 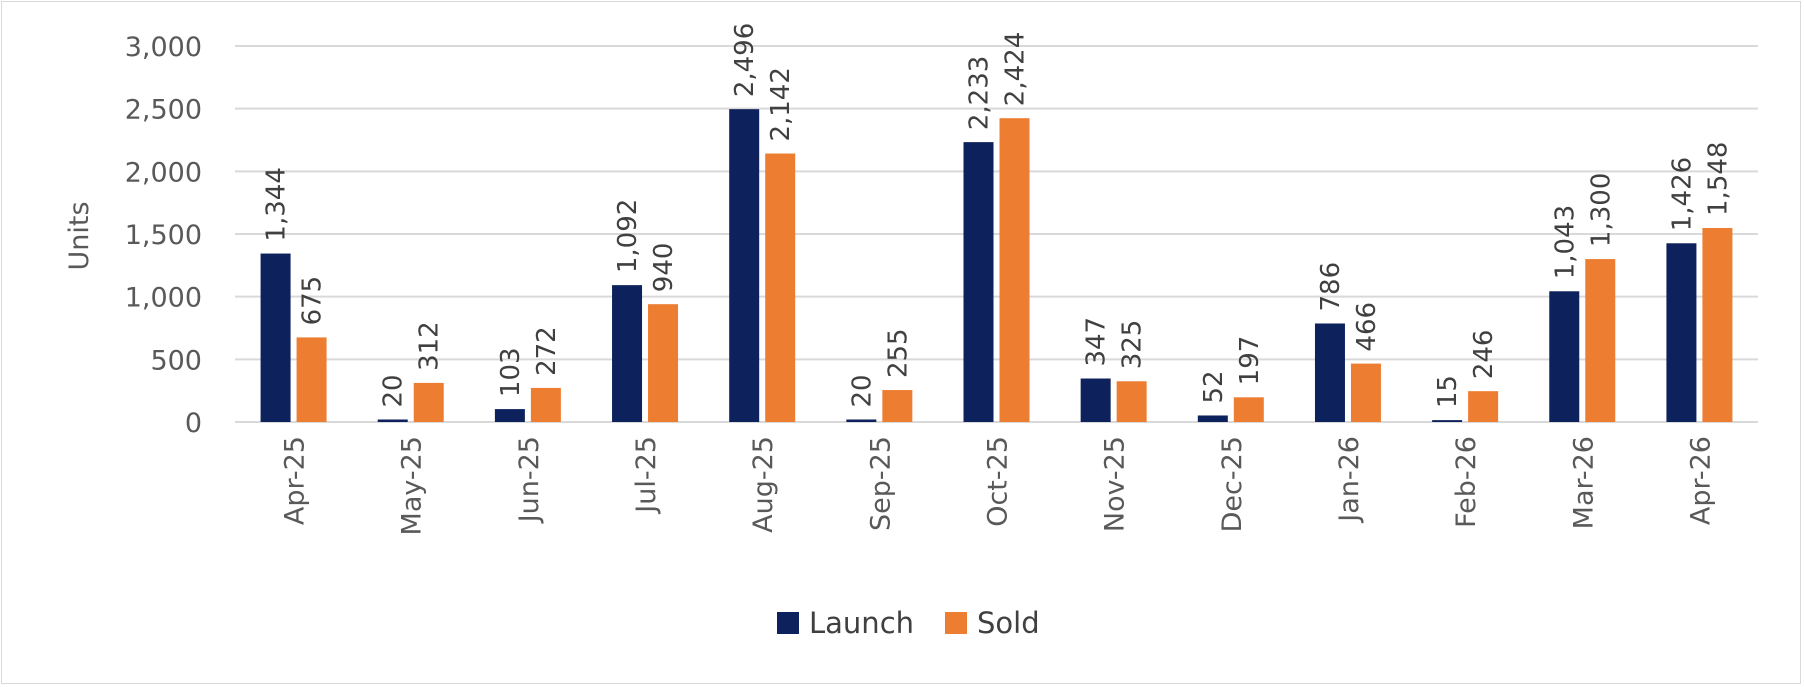 What do you see at coordinates (1232, 484) in the screenshot?
I see `x-tick-label: Dec-25` at bounding box center [1232, 484].